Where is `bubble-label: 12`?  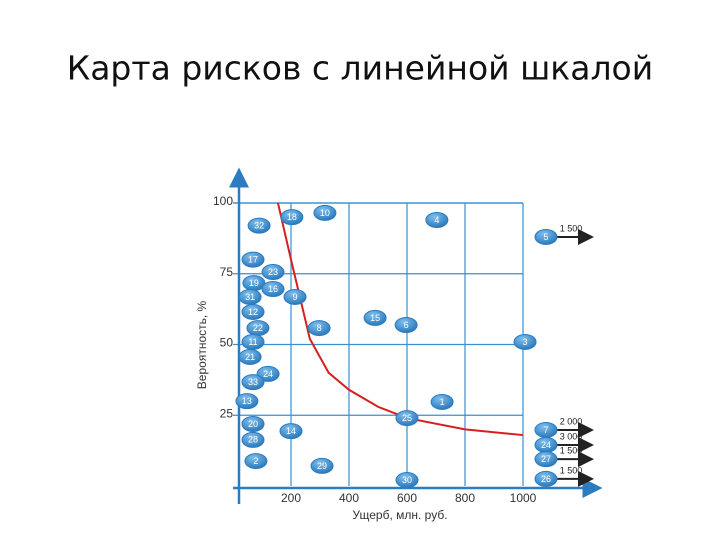 bubble-label: 12 is located at coordinates (253, 312).